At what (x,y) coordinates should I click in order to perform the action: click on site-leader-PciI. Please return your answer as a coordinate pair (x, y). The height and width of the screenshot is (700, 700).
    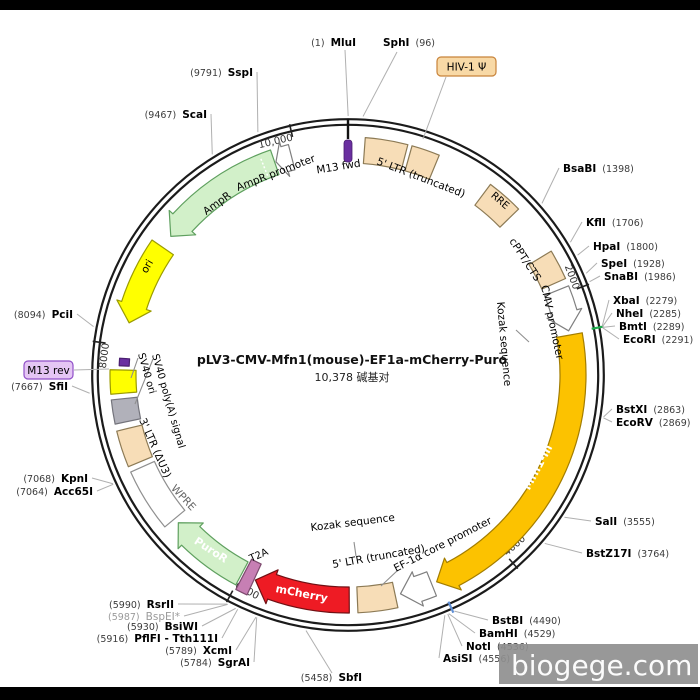
    Looking at the image, I should click on (85, 320).